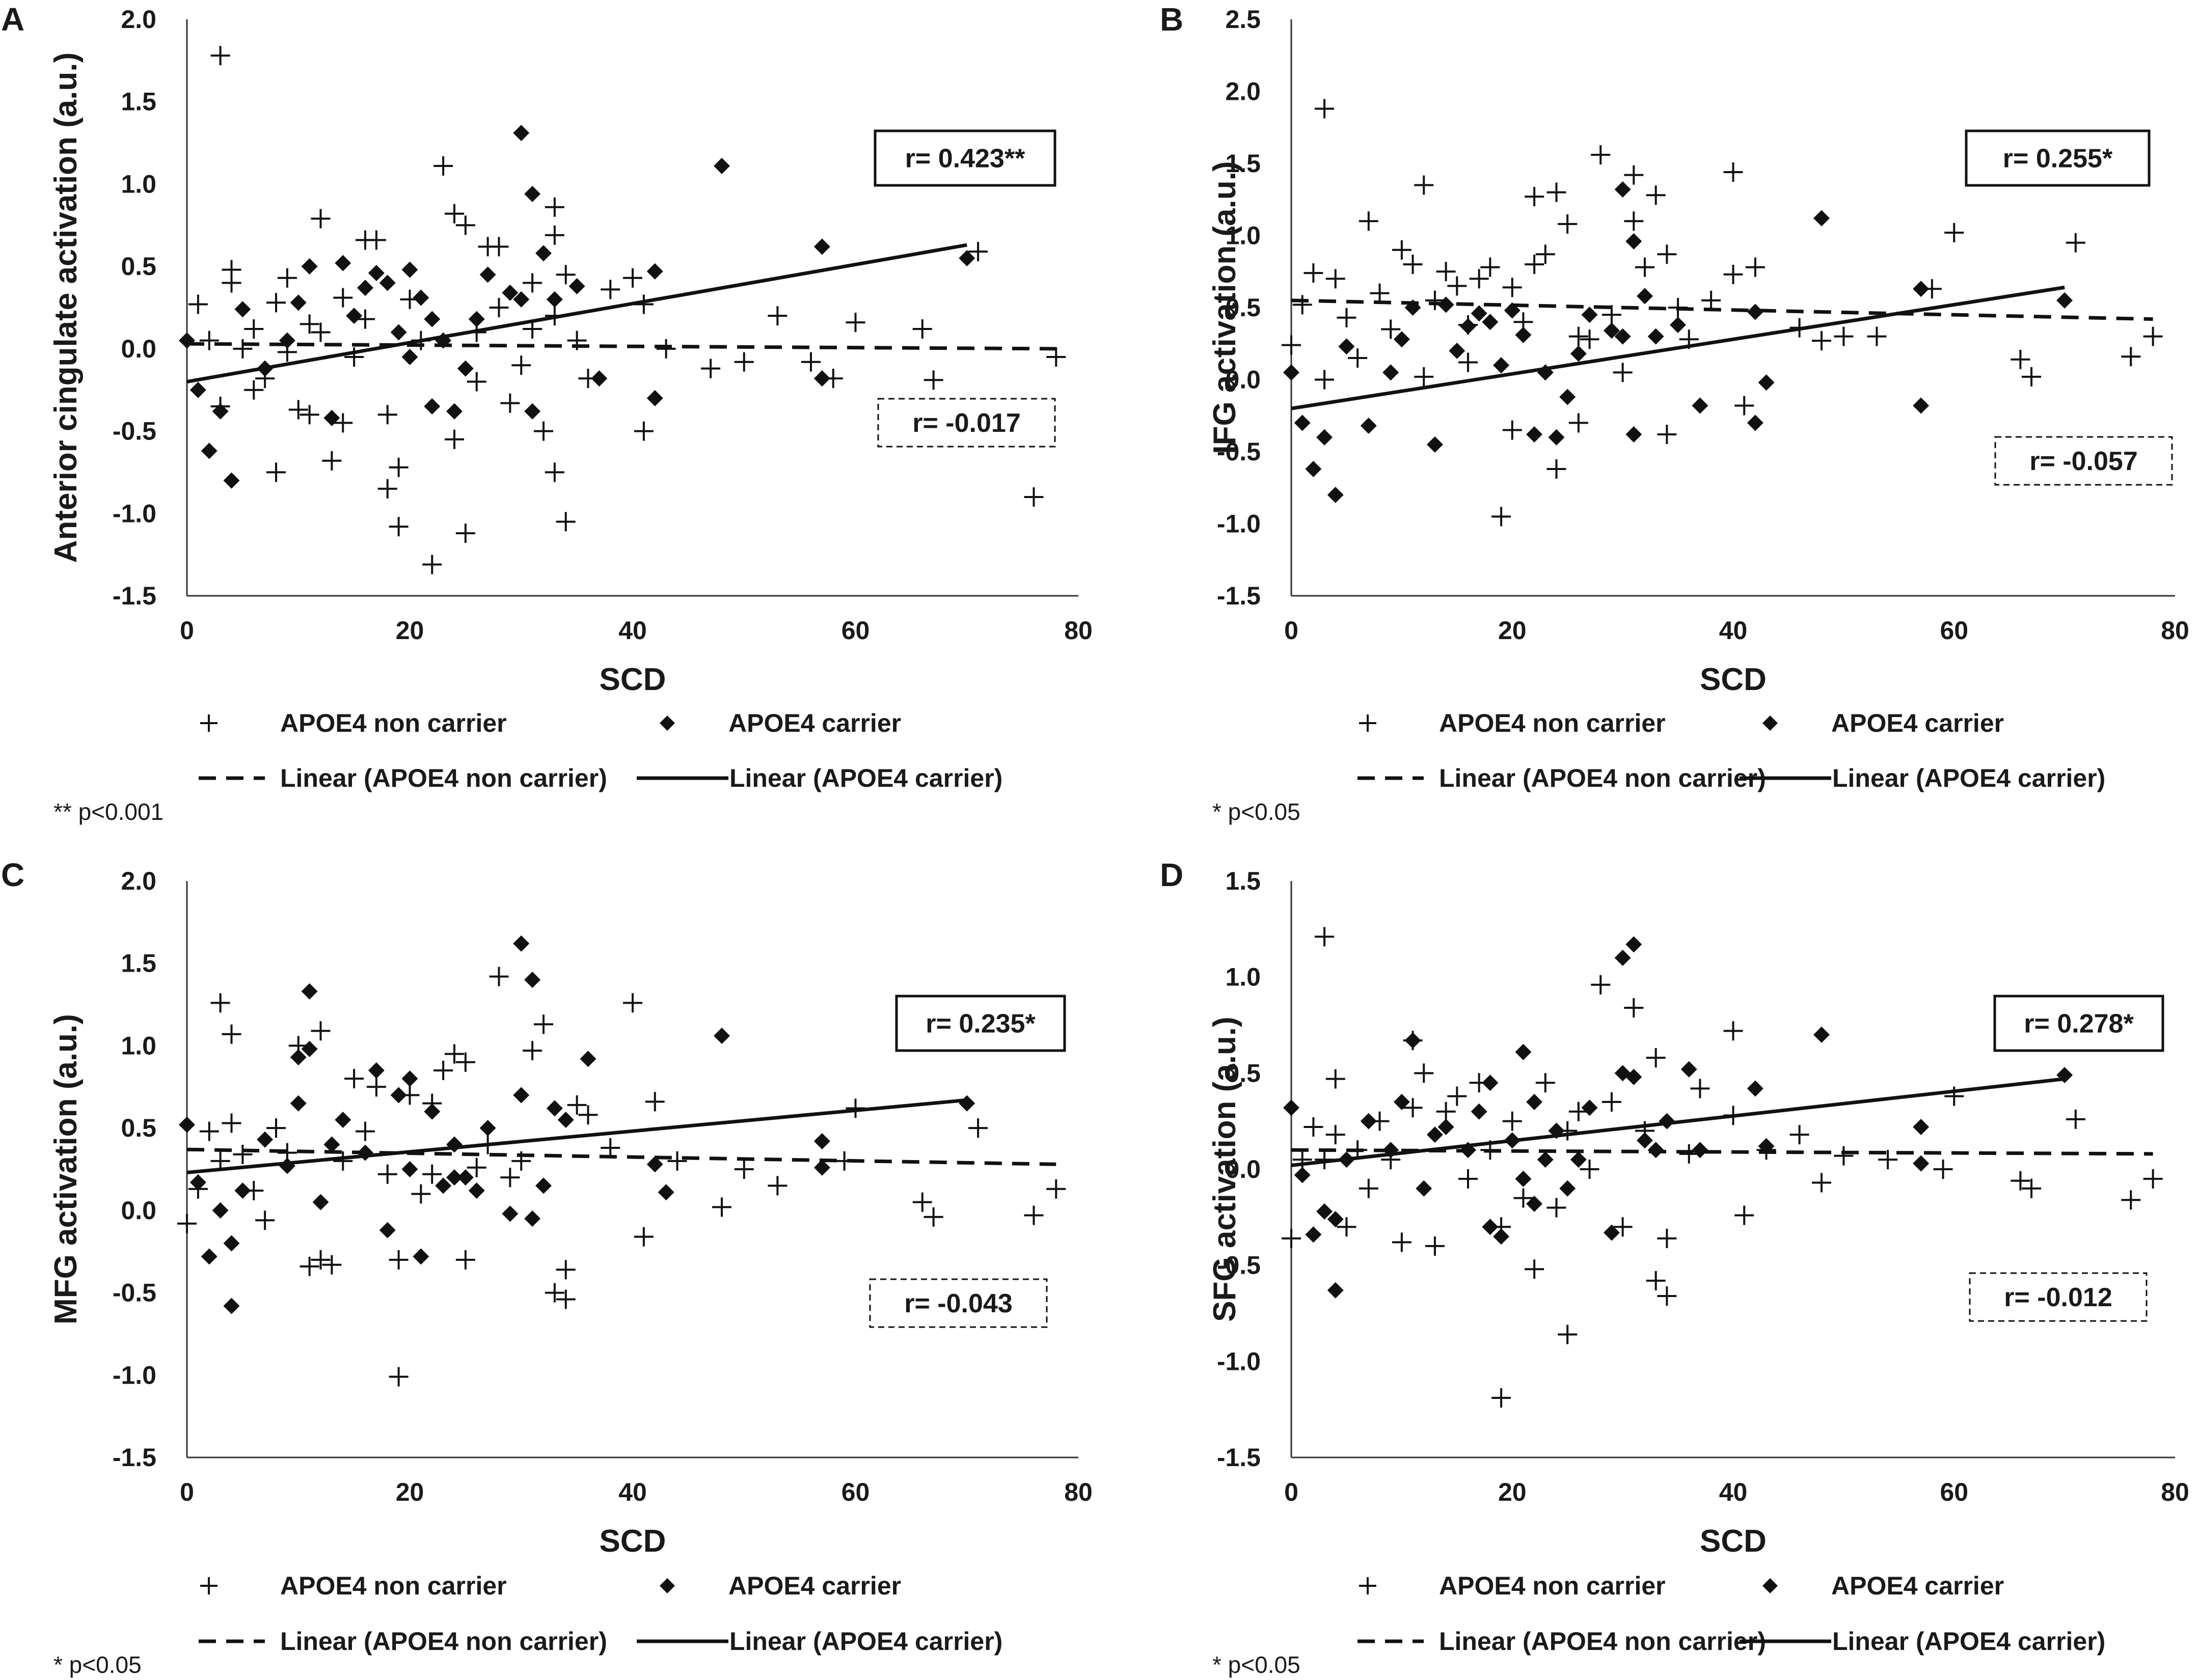 This screenshot has width=2199, height=1680. What do you see at coordinates (1678, 347) in the screenshot?
I see `trendline-carrier` at bounding box center [1678, 347].